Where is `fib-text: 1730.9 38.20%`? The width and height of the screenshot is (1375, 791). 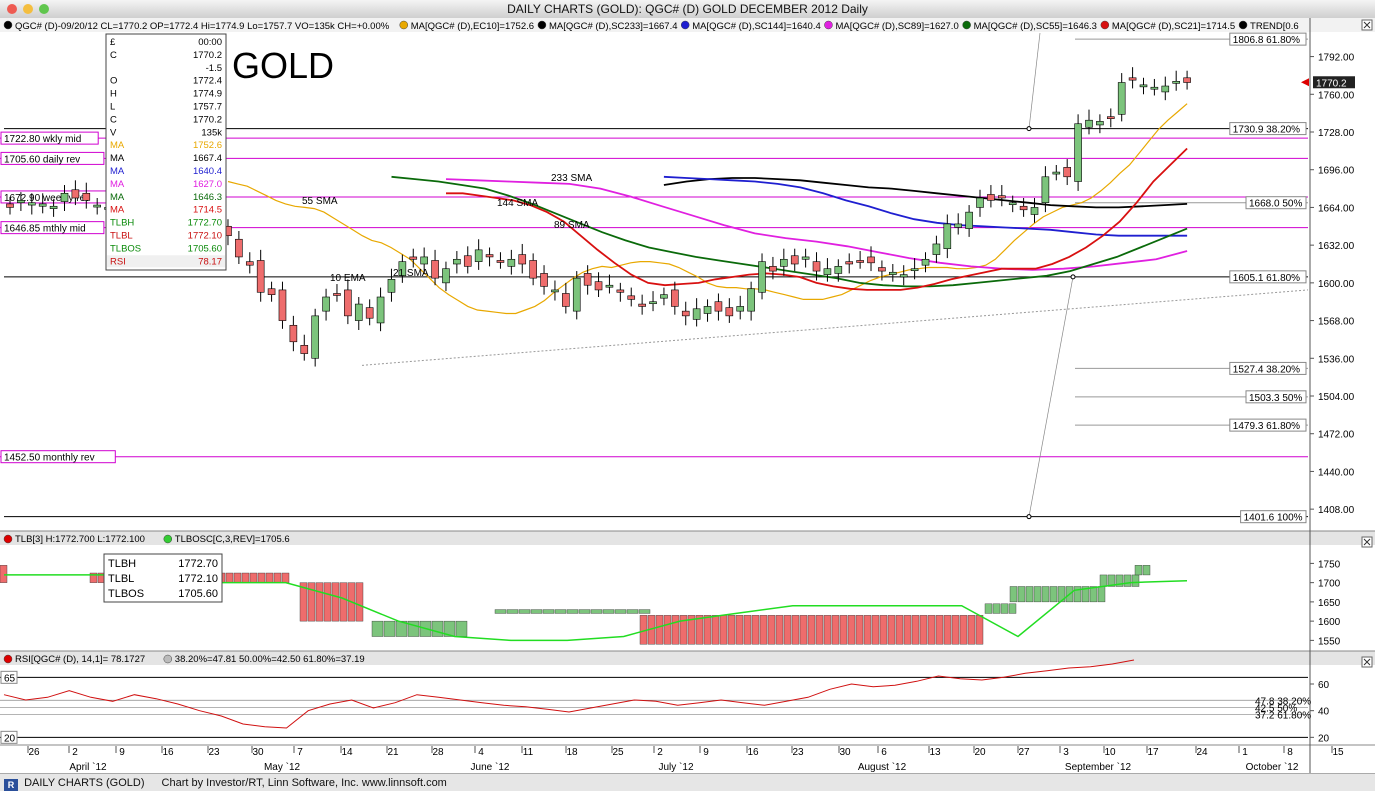
fib-text: 1730.9 38.20% is located at coordinates (1266, 130).